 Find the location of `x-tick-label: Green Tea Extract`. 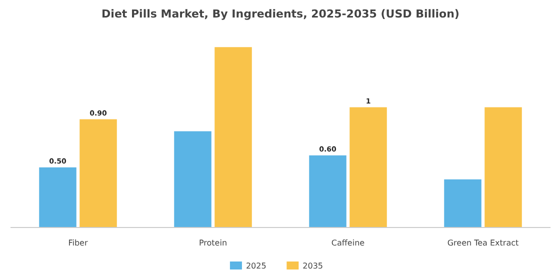

x-tick-label: Green Tea Extract is located at coordinates (483, 243).